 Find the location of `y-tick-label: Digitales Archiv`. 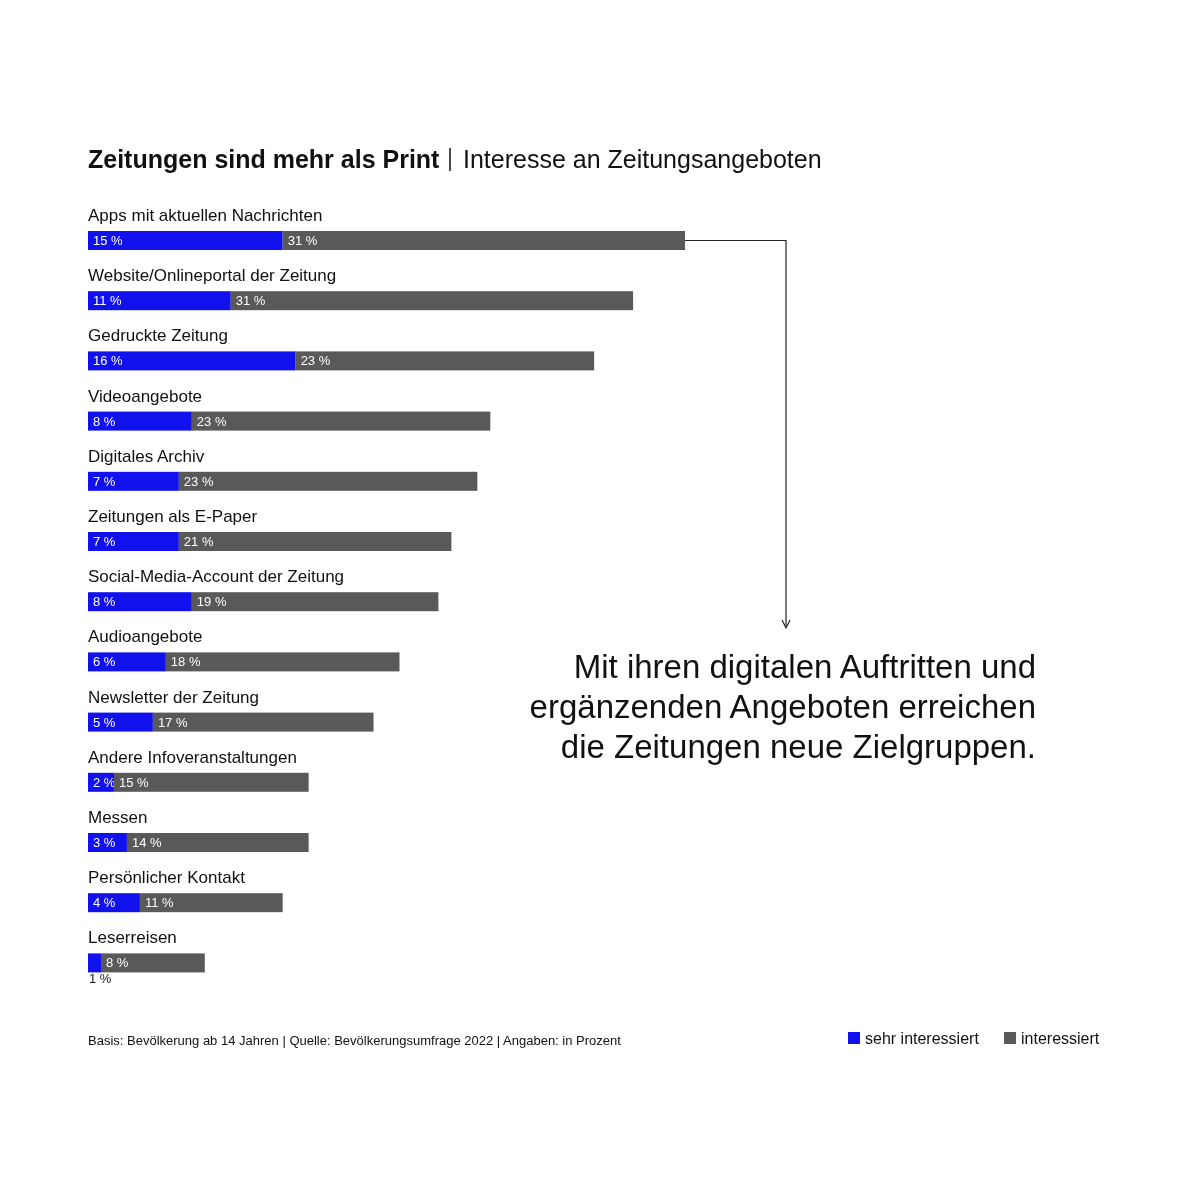

y-tick-label: Digitales Archiv is located at coordinates (146, 456).